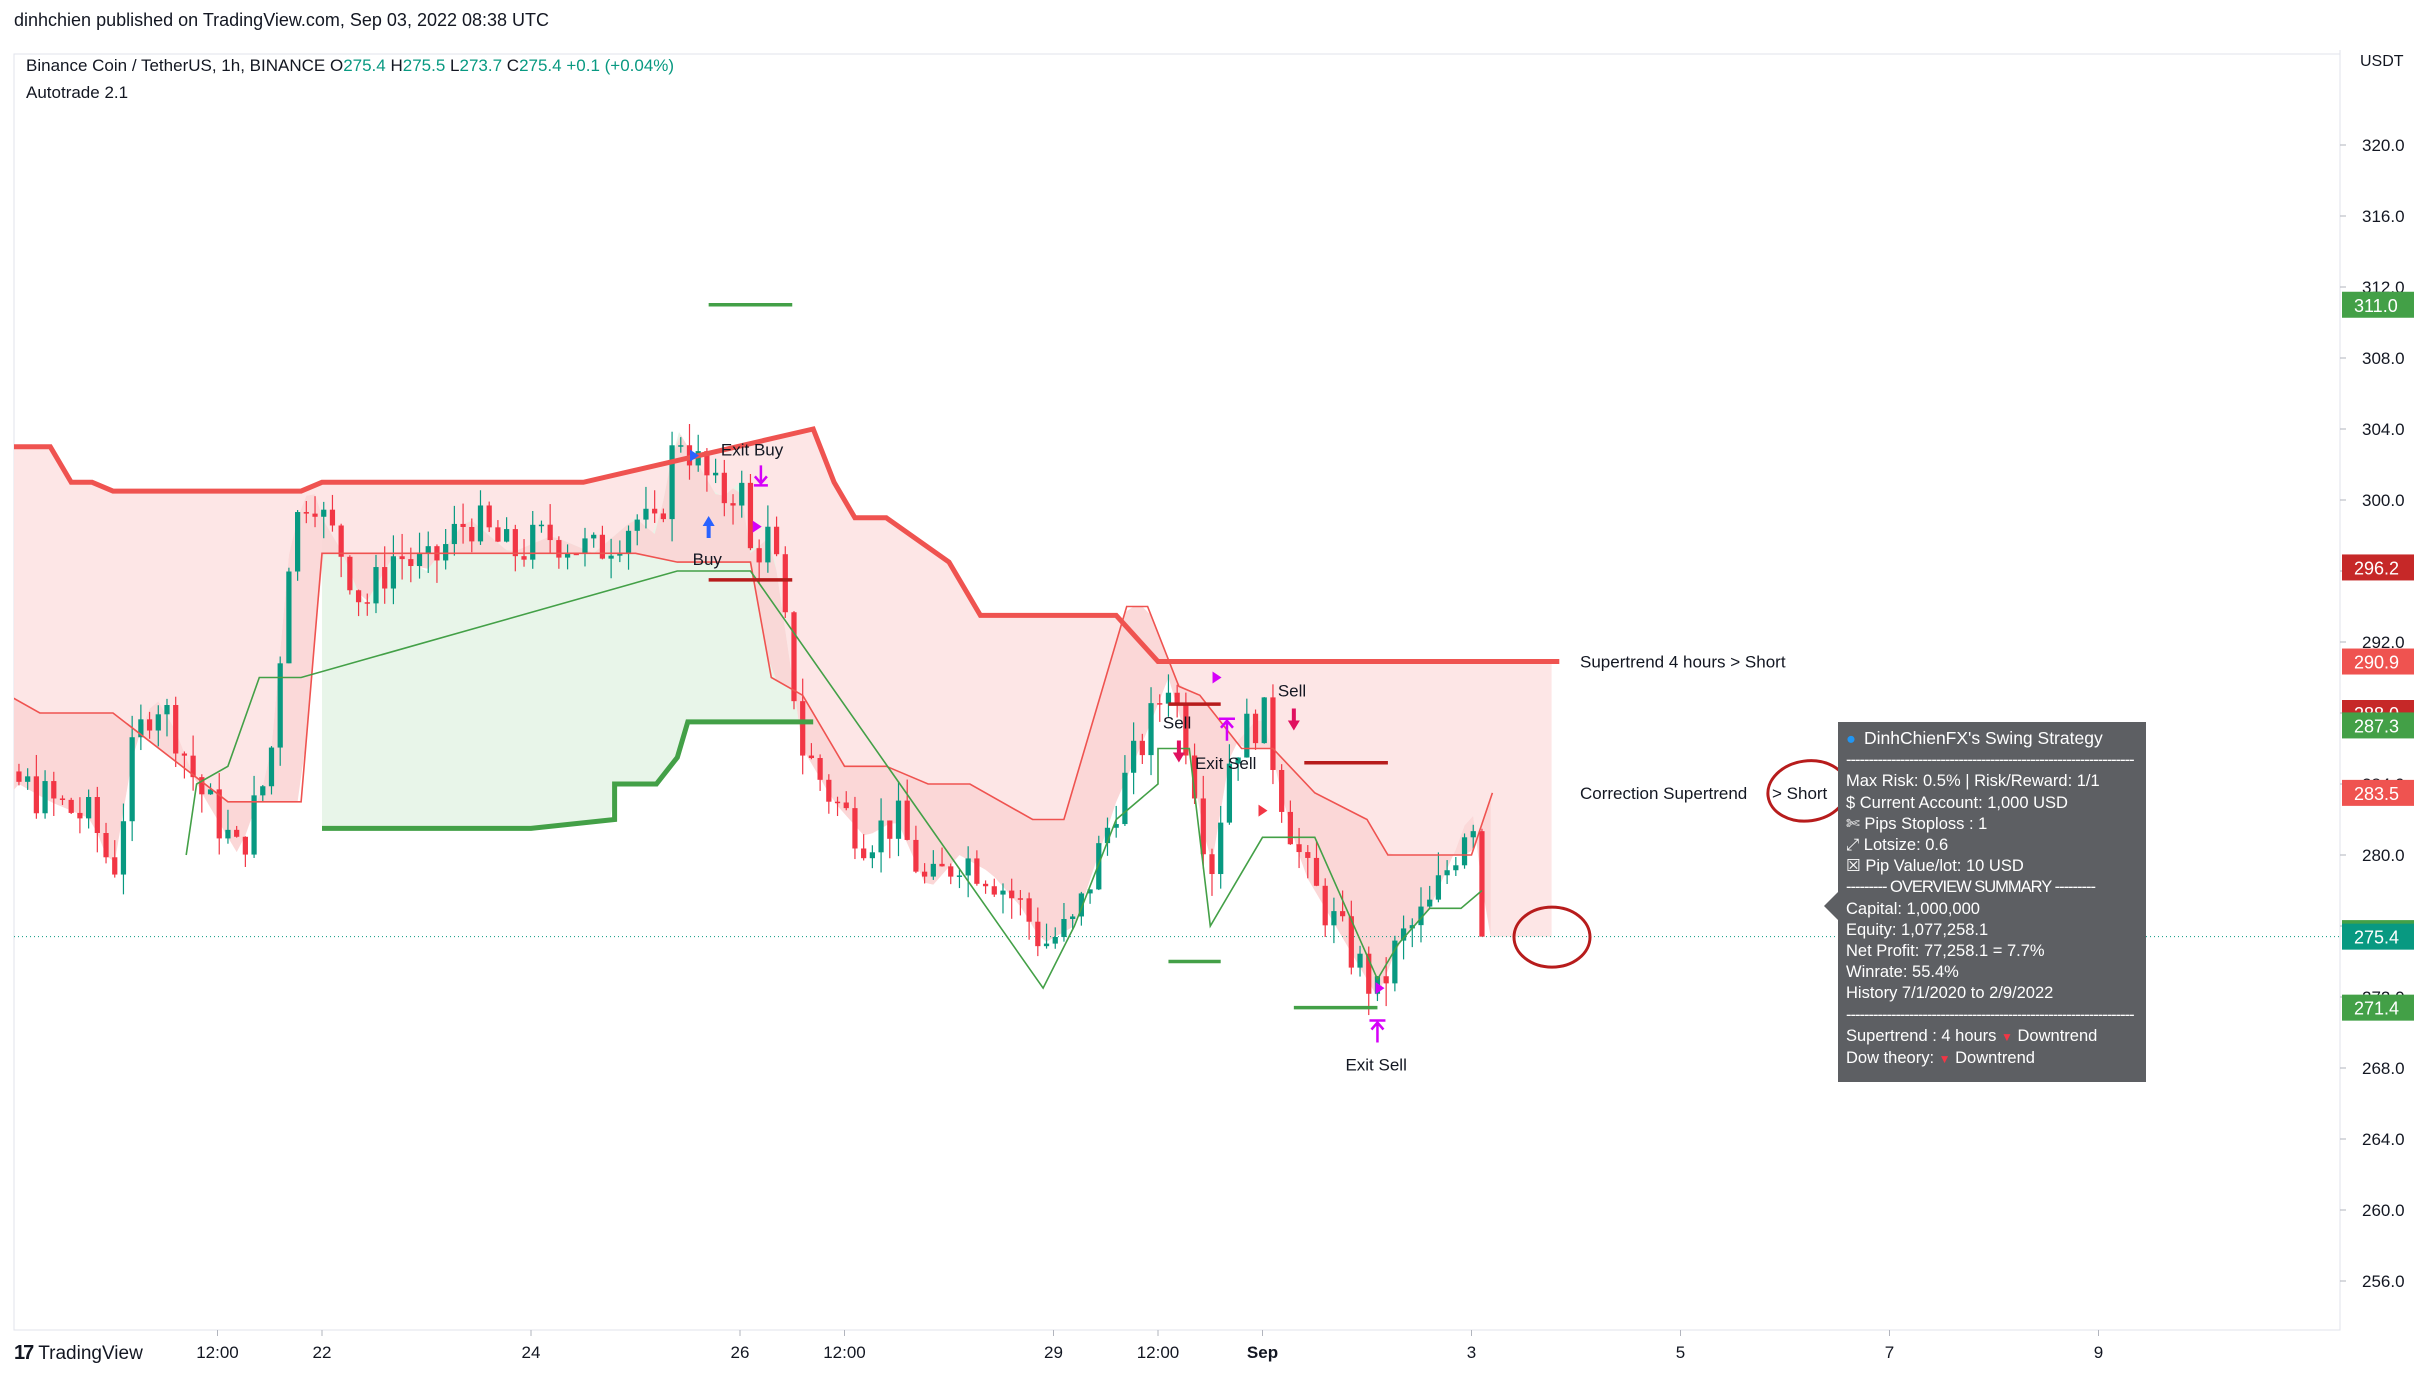 The width and height of the screenshot is (2432, 1378). Describe the element at coordinates (1995, 1058) in the screenshot. I see `dow-state: Downtrend` at that location.